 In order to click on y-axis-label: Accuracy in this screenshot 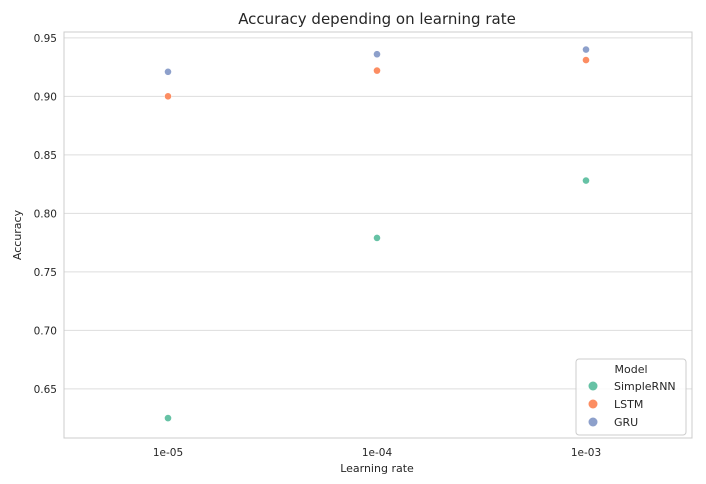, I will do `click(17, 234)`.